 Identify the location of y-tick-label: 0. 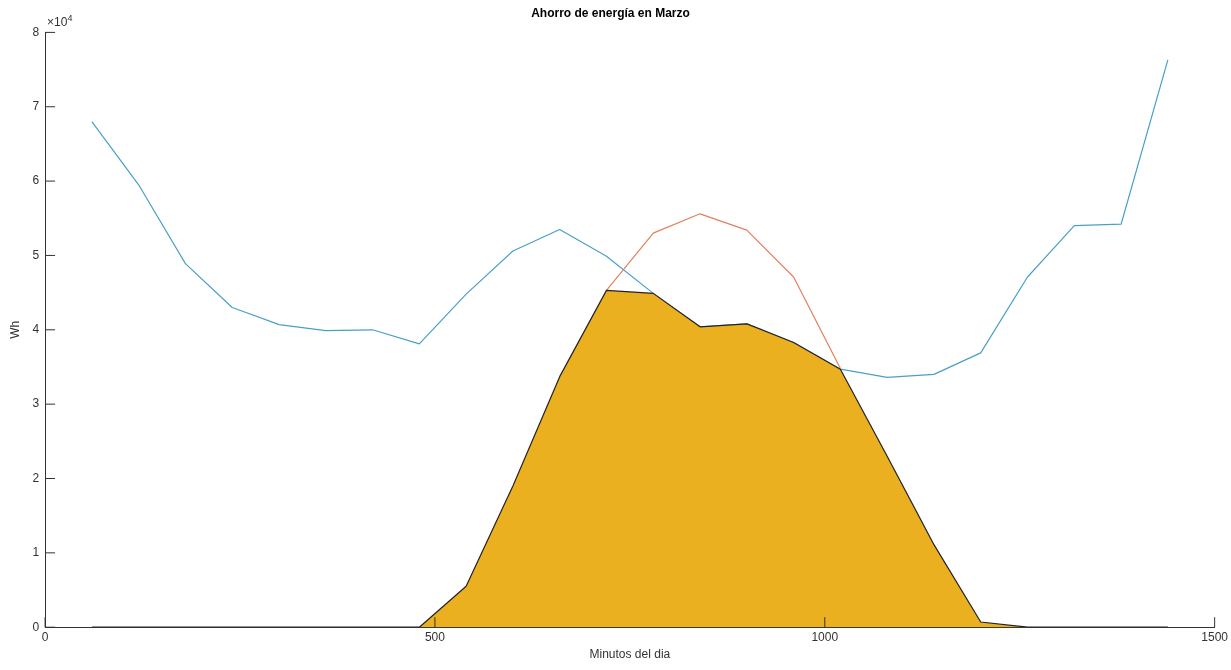
(36, 626).